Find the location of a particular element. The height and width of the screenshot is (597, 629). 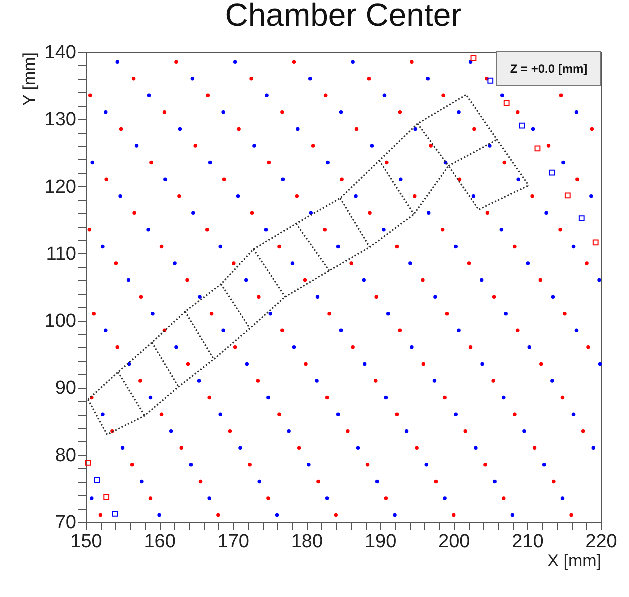

x-tick-label: 170 is located at coordinates (234, 542).